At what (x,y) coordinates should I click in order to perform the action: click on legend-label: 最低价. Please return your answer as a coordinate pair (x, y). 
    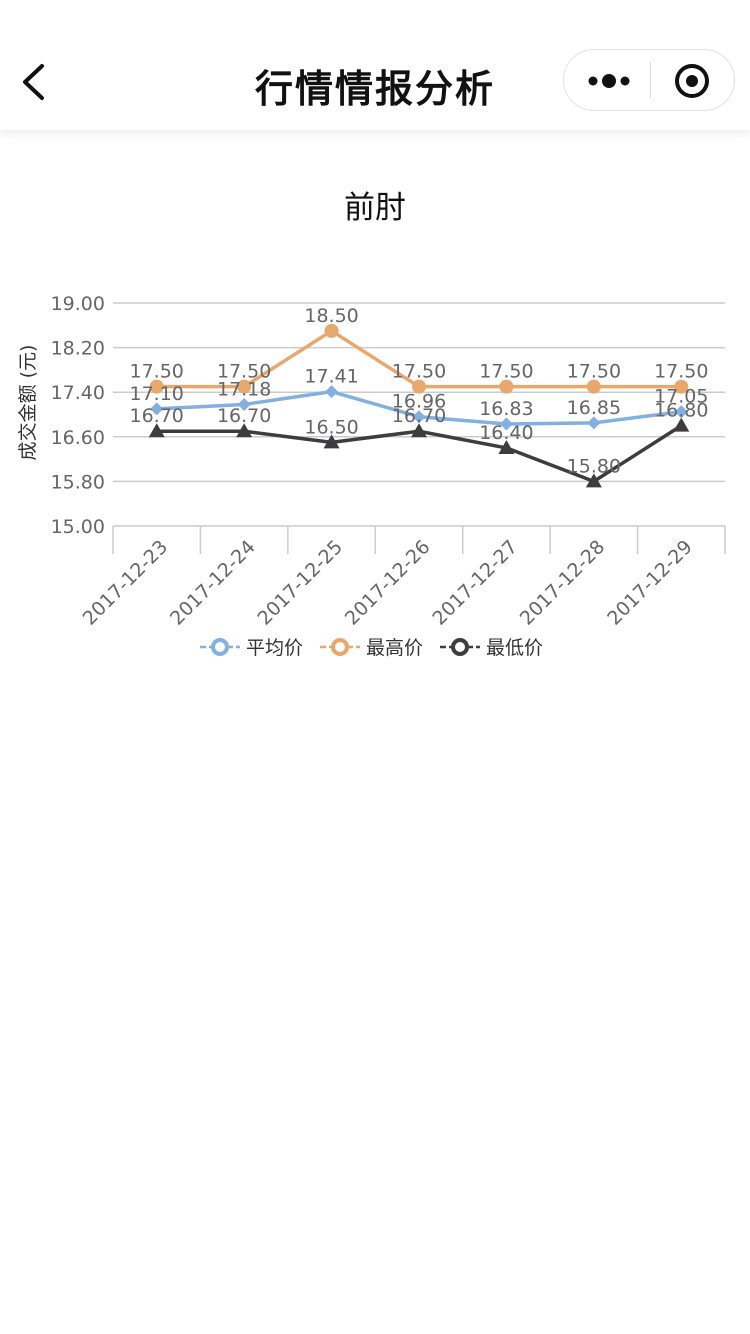
    Looking at the image, I should click on (514, 648).